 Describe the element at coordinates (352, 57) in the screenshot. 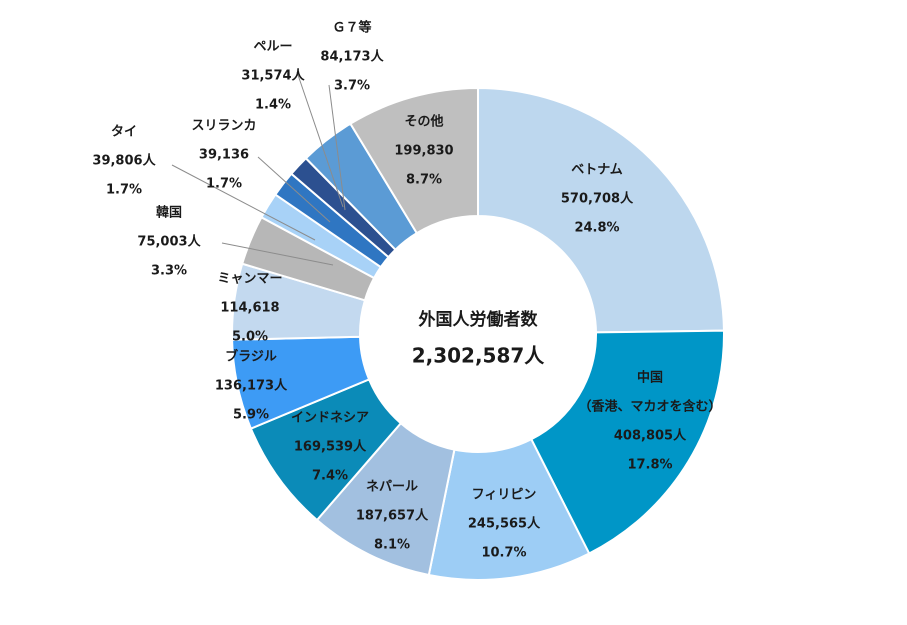

I see `slice-value-label: 84,173人` at that location.